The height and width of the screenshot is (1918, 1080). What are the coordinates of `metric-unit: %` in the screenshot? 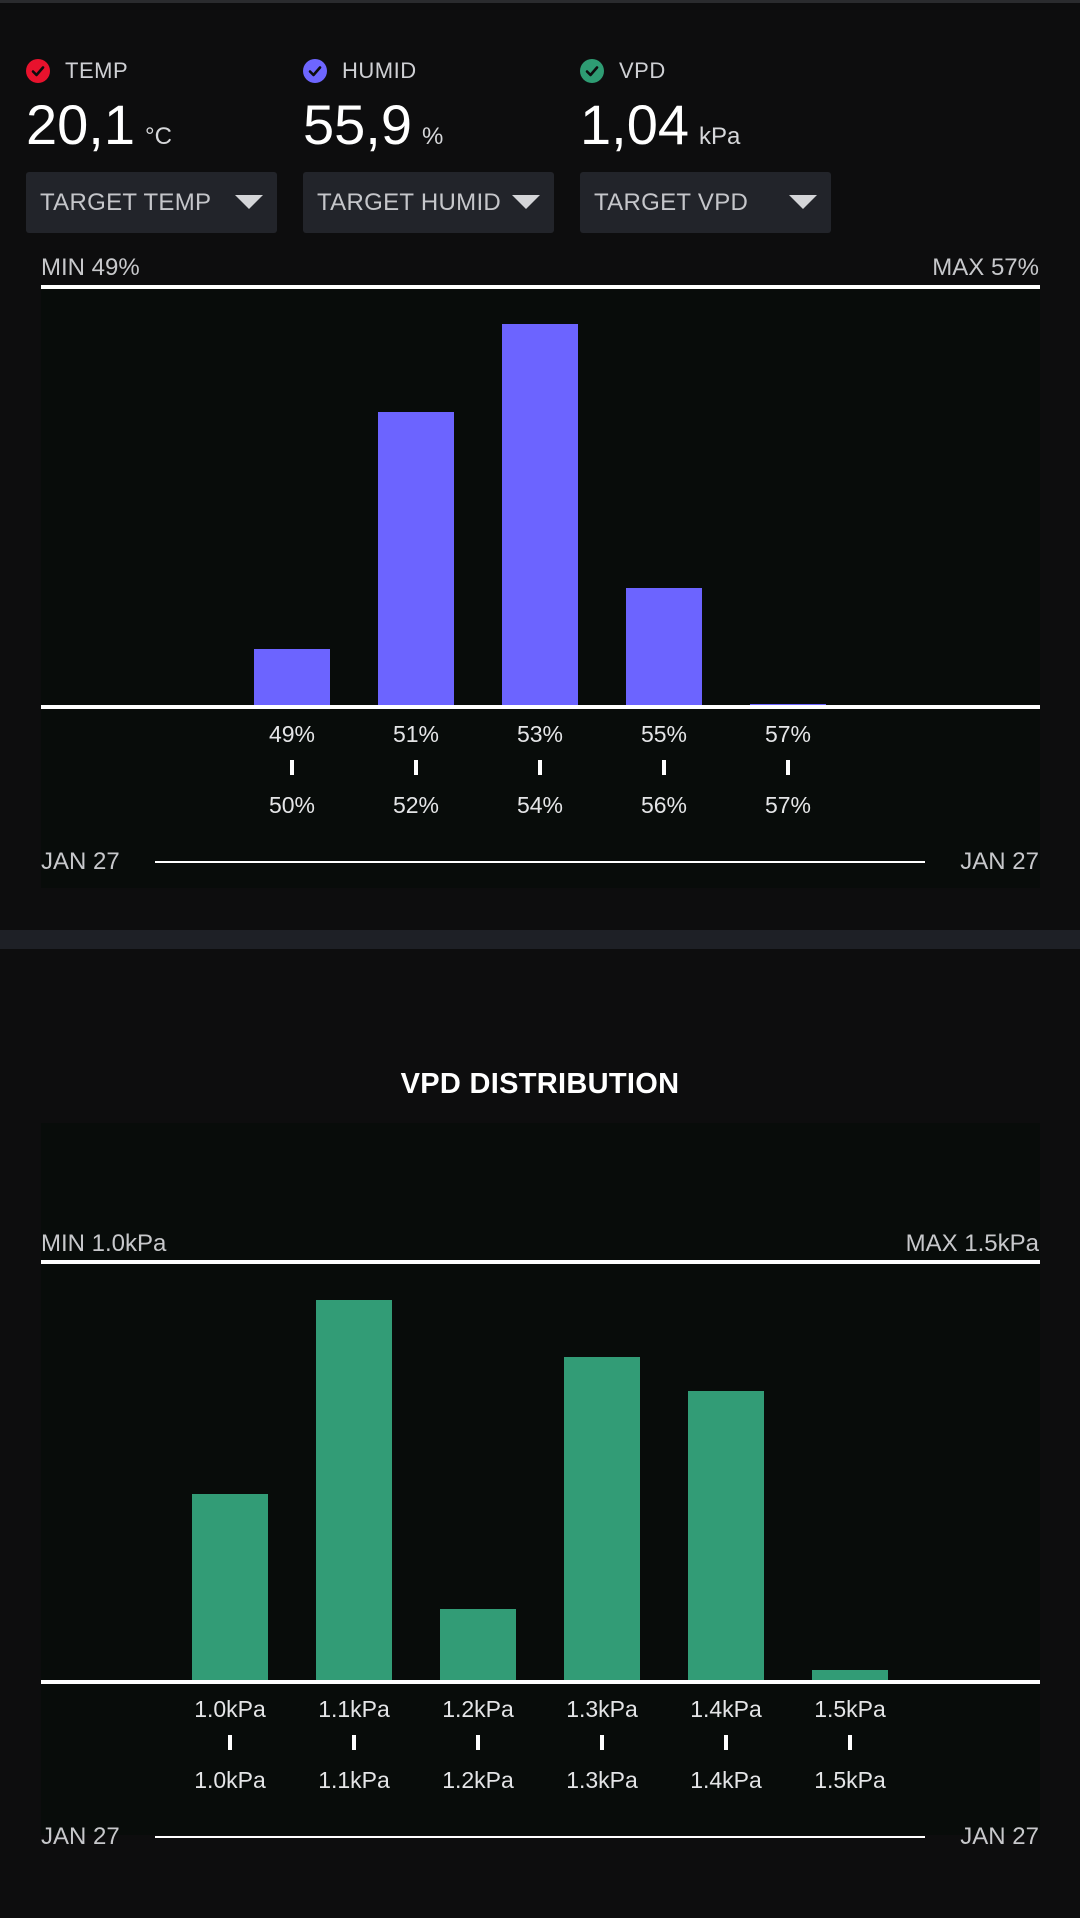 It's located at (432, 137).